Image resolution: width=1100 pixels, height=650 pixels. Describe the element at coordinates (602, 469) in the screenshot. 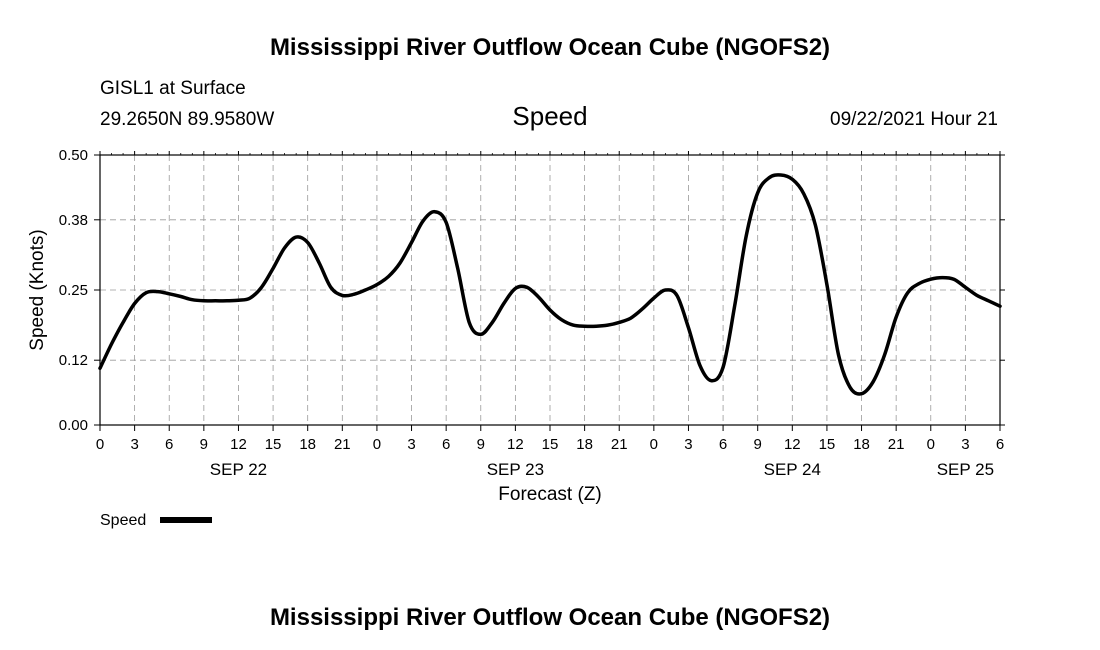

I see `date-labels: SEP 22 SEP 23 SEP 24 SEP 25` at that location.